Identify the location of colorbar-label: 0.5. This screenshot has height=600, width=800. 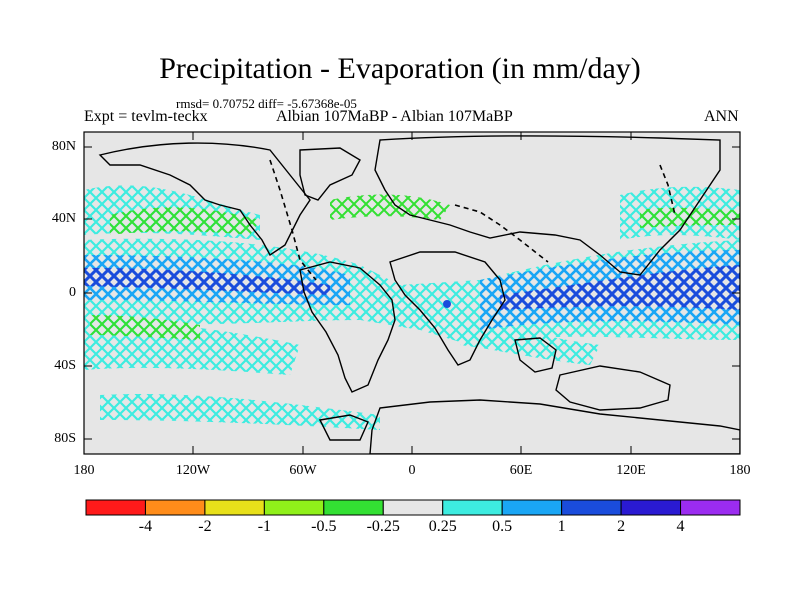
(502, 526).